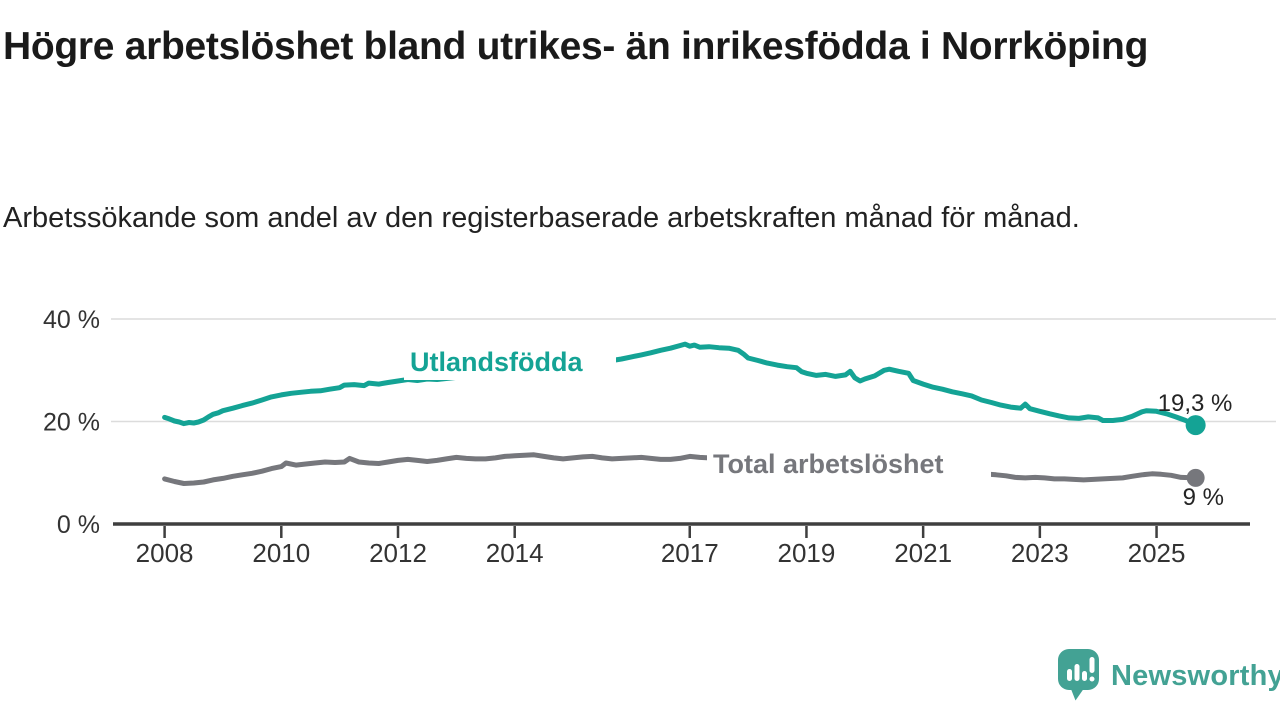  What do you see at coordinates (828, 464) in the screenshot?
I see `total-series-label: Total arbetslöshet` at bounding box center [828, 464].